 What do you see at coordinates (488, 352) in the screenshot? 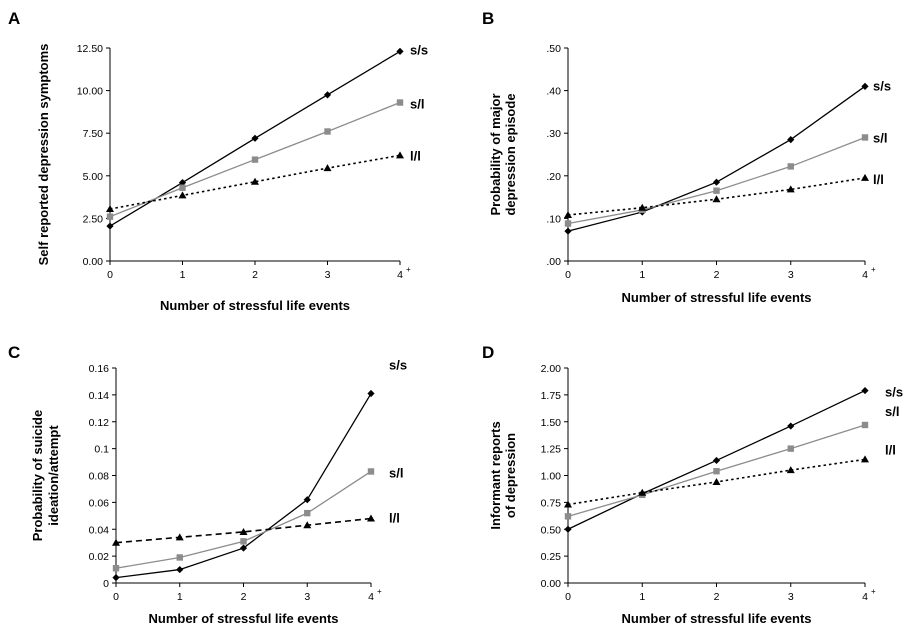
I see `panel-d-letter: D` at bounding box center [488, 352].